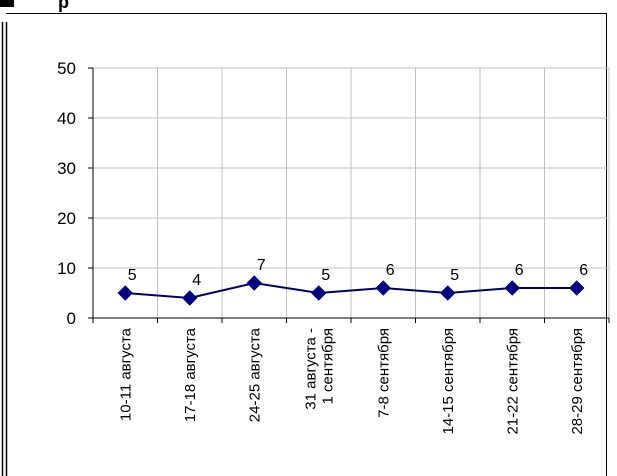 This screenshot has width=617, height=476. Describe the element at coordinates (66, 218) in the screenshot. I see `y-tick-label: 20` at that location.